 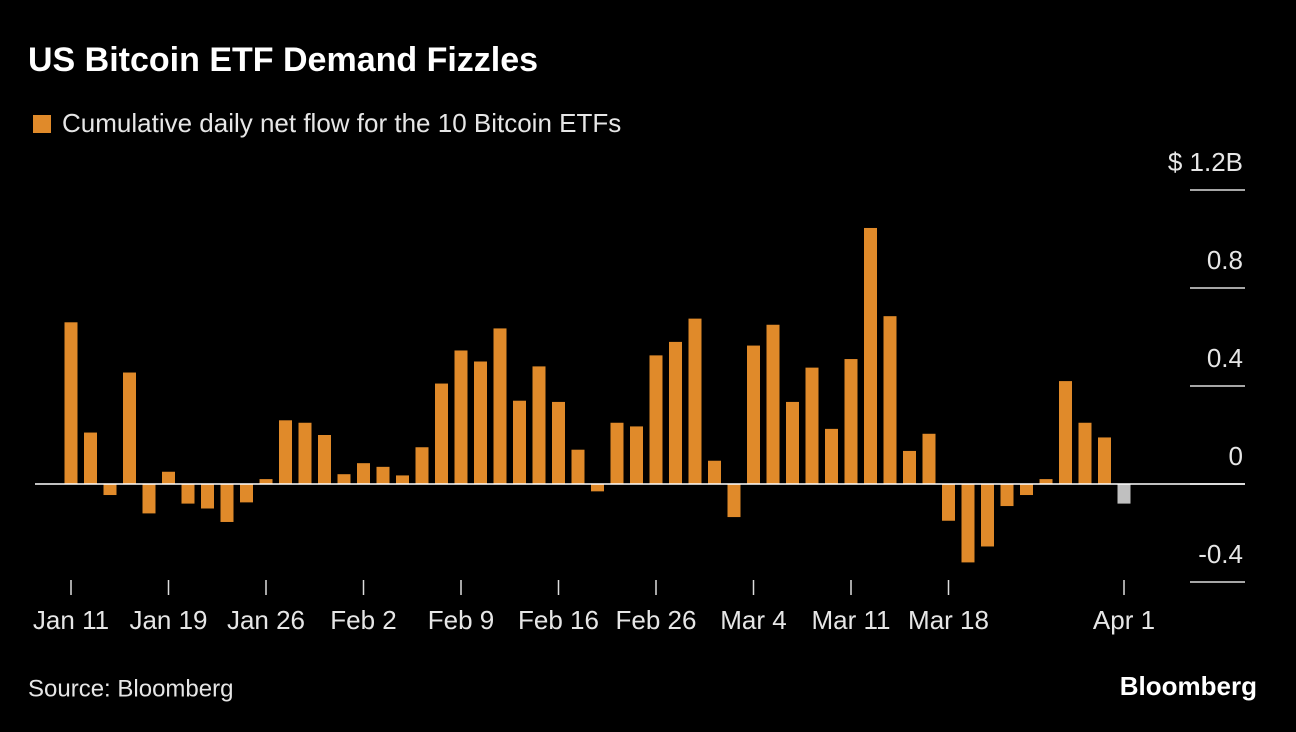 I want to click on y-tick-label: 0, so click(x=1236, y=456).